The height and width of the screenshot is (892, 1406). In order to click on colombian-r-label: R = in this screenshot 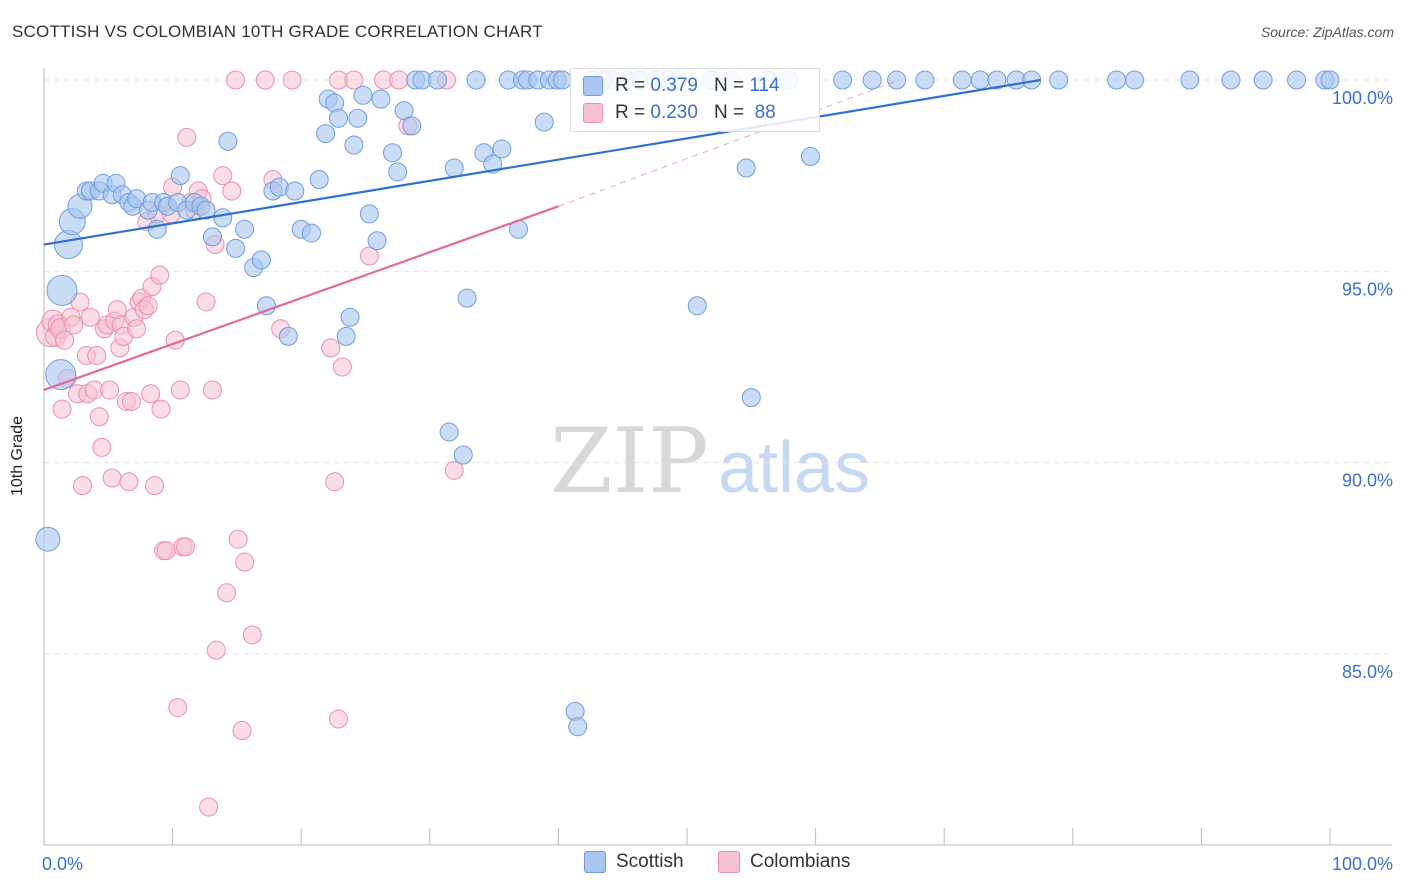, I will do `click(630, 112)`.